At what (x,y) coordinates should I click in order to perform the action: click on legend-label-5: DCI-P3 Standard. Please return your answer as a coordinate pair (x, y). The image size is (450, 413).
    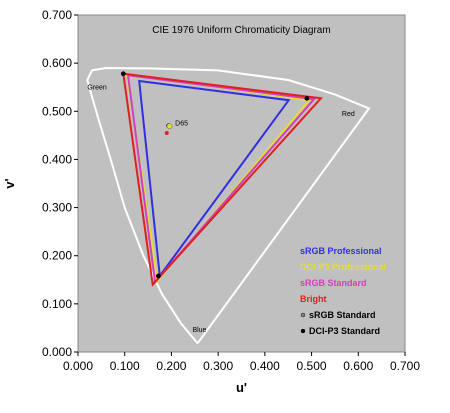
    Looking at the image, I should click on (344, 331).